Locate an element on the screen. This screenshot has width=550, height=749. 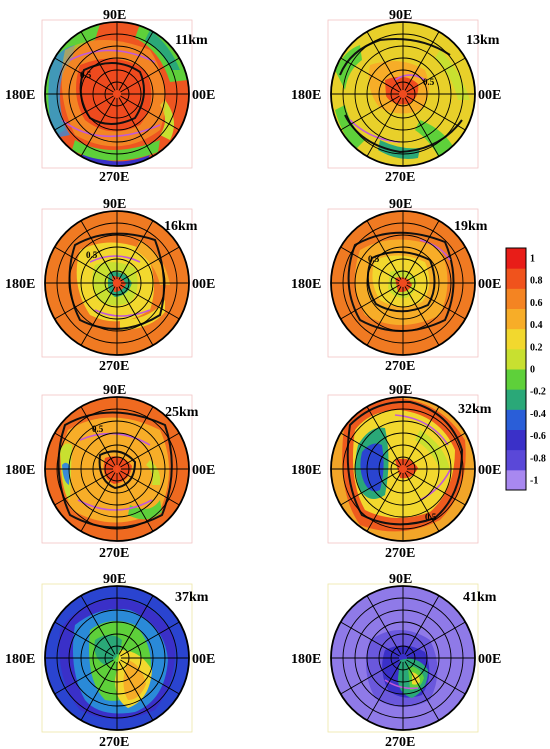
polar-panel-13km: 0.5 90E 270E 180E 00E 13km is located at coordinates (396, 96).